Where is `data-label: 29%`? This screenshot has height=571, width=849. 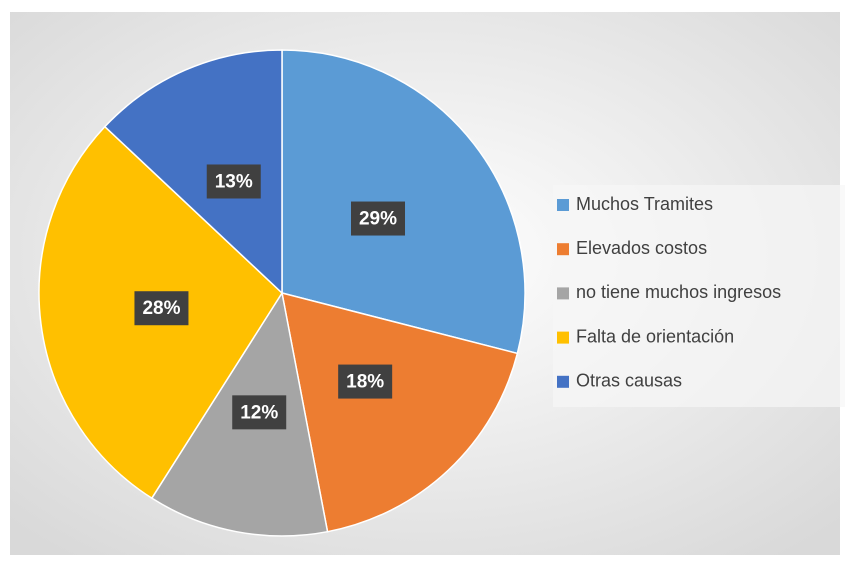 data-label: 29% is located at coordinates (378, 219).